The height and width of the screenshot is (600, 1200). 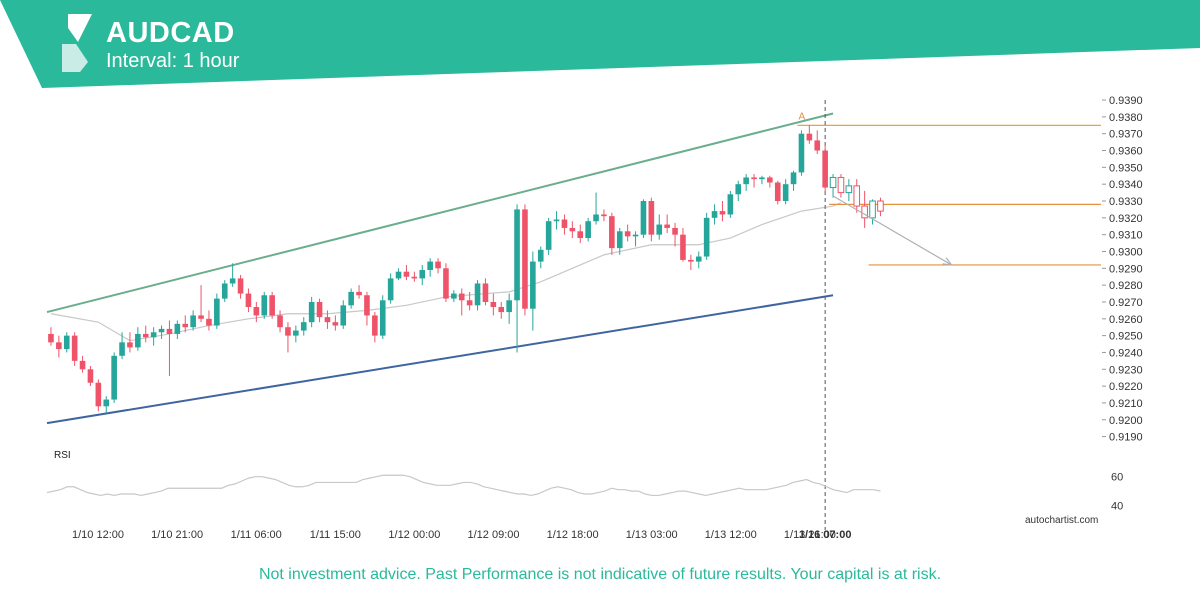 I want to click on lower-channel-line, so click(x=440, y=359).